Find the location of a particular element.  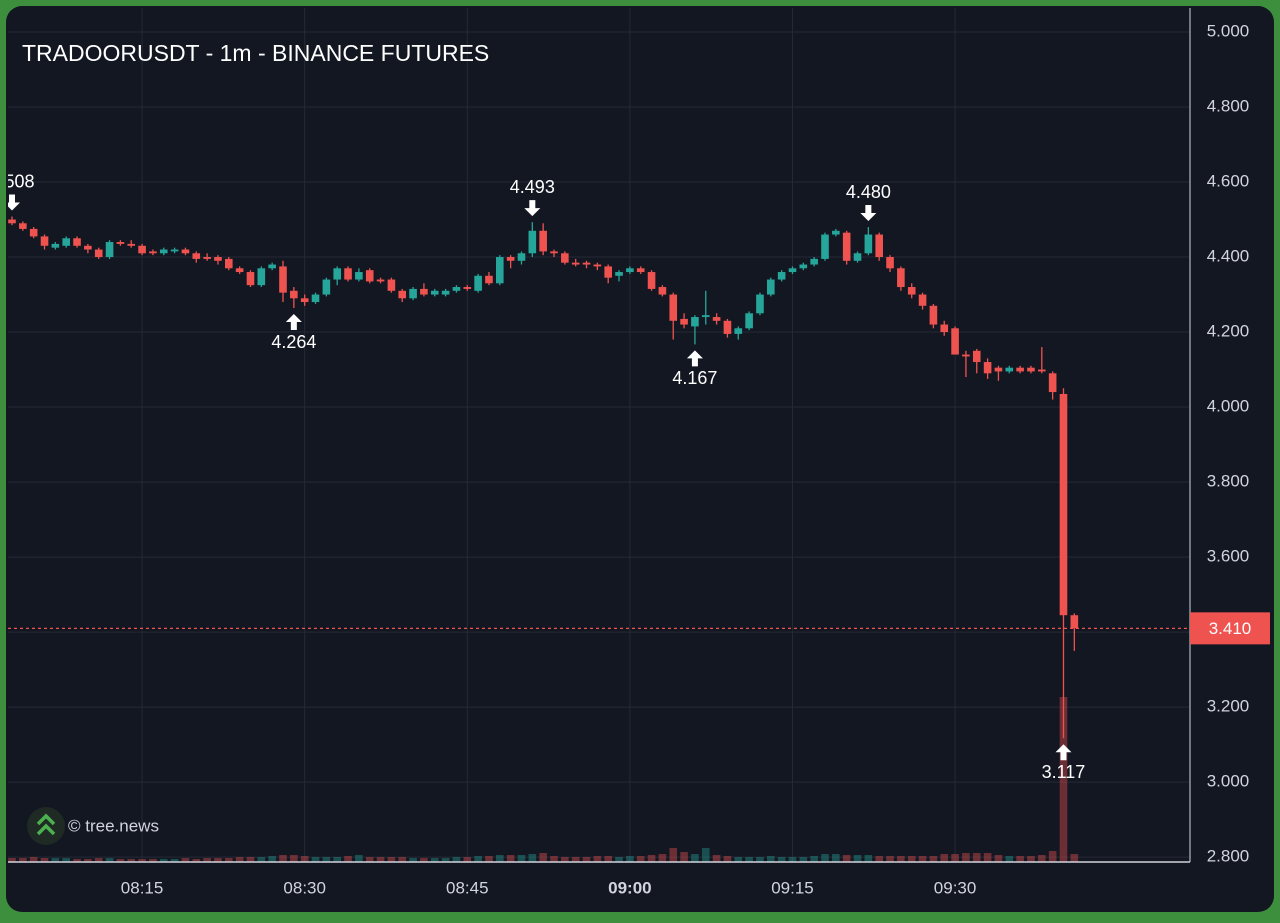

x-tick-label: 08:45 is located at coordinates (467, 887).